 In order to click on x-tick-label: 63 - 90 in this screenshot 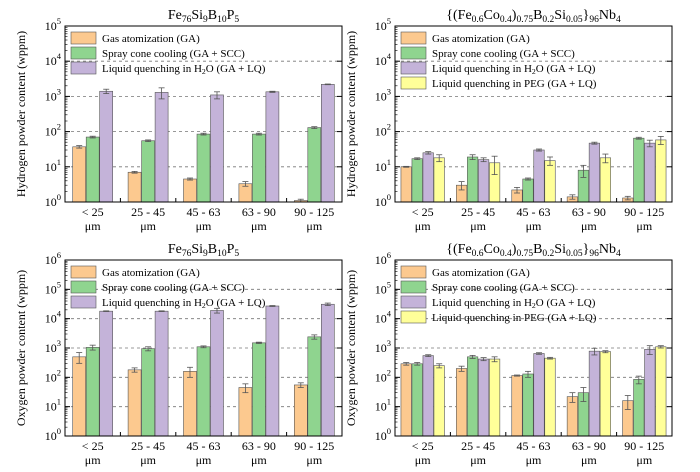, I will do `click(589, 212)`.